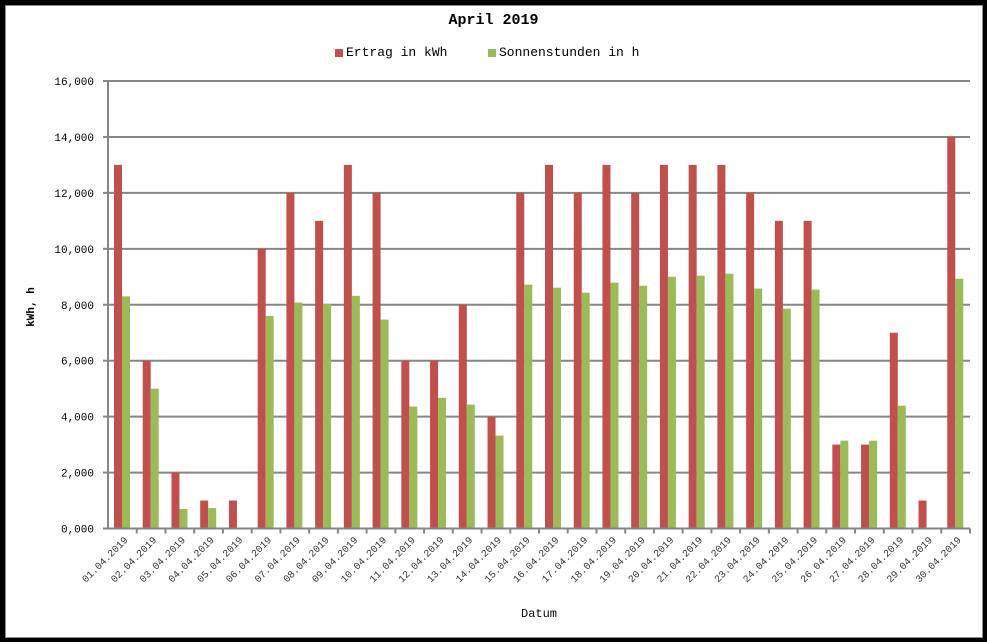 This screenshot has width=987, height=642. I want to click on legend-item-sonnenstunden: Sonnenstunden in h, so click(563, 52).